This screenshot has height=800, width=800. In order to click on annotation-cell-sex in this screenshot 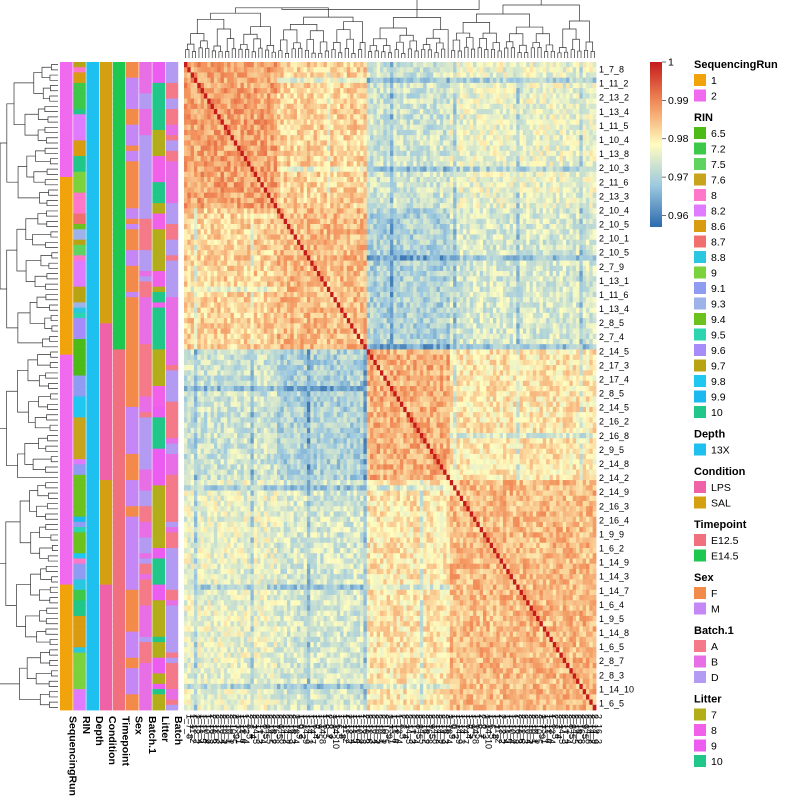, I will do `click(132, 483)`.